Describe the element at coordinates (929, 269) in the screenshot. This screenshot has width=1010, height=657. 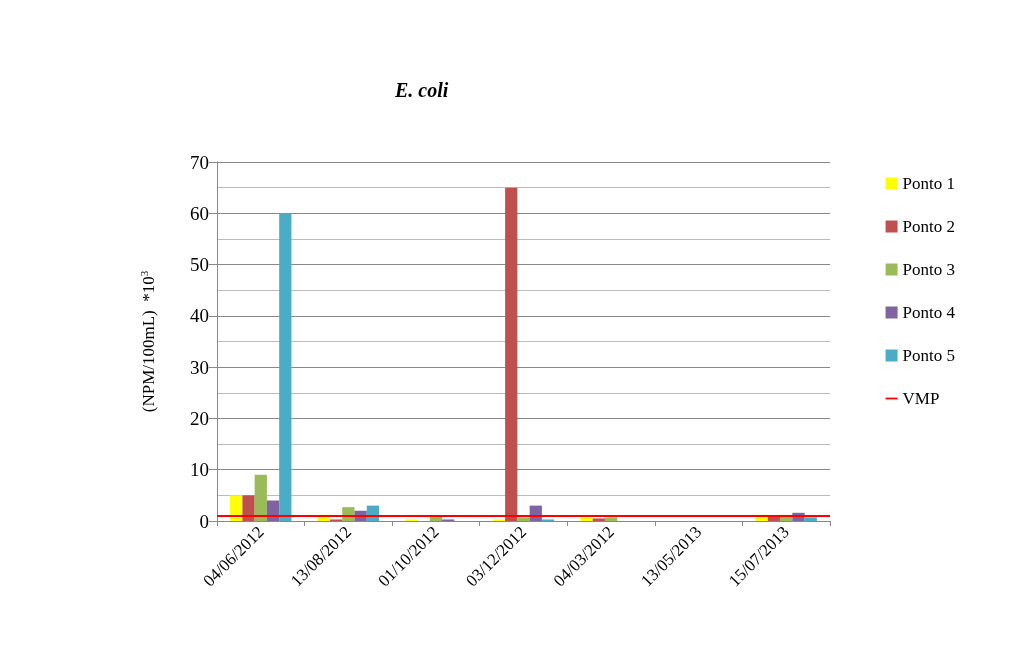
I see `legend-label: Ponto 3` at that location.